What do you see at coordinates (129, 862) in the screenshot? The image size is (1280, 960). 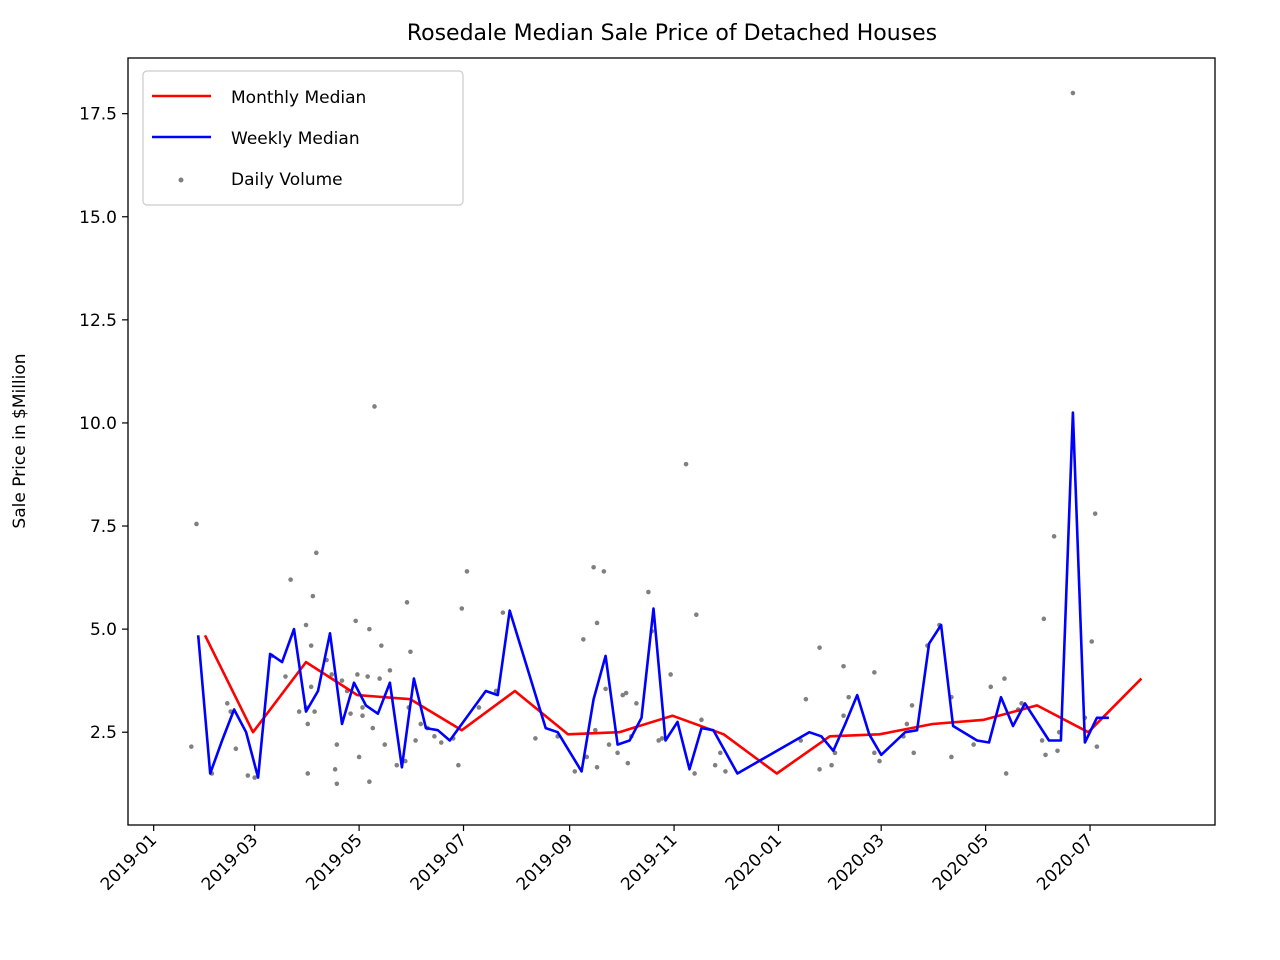 I see `x-tick-label: 2019-01` at bounding box center [129, 862].